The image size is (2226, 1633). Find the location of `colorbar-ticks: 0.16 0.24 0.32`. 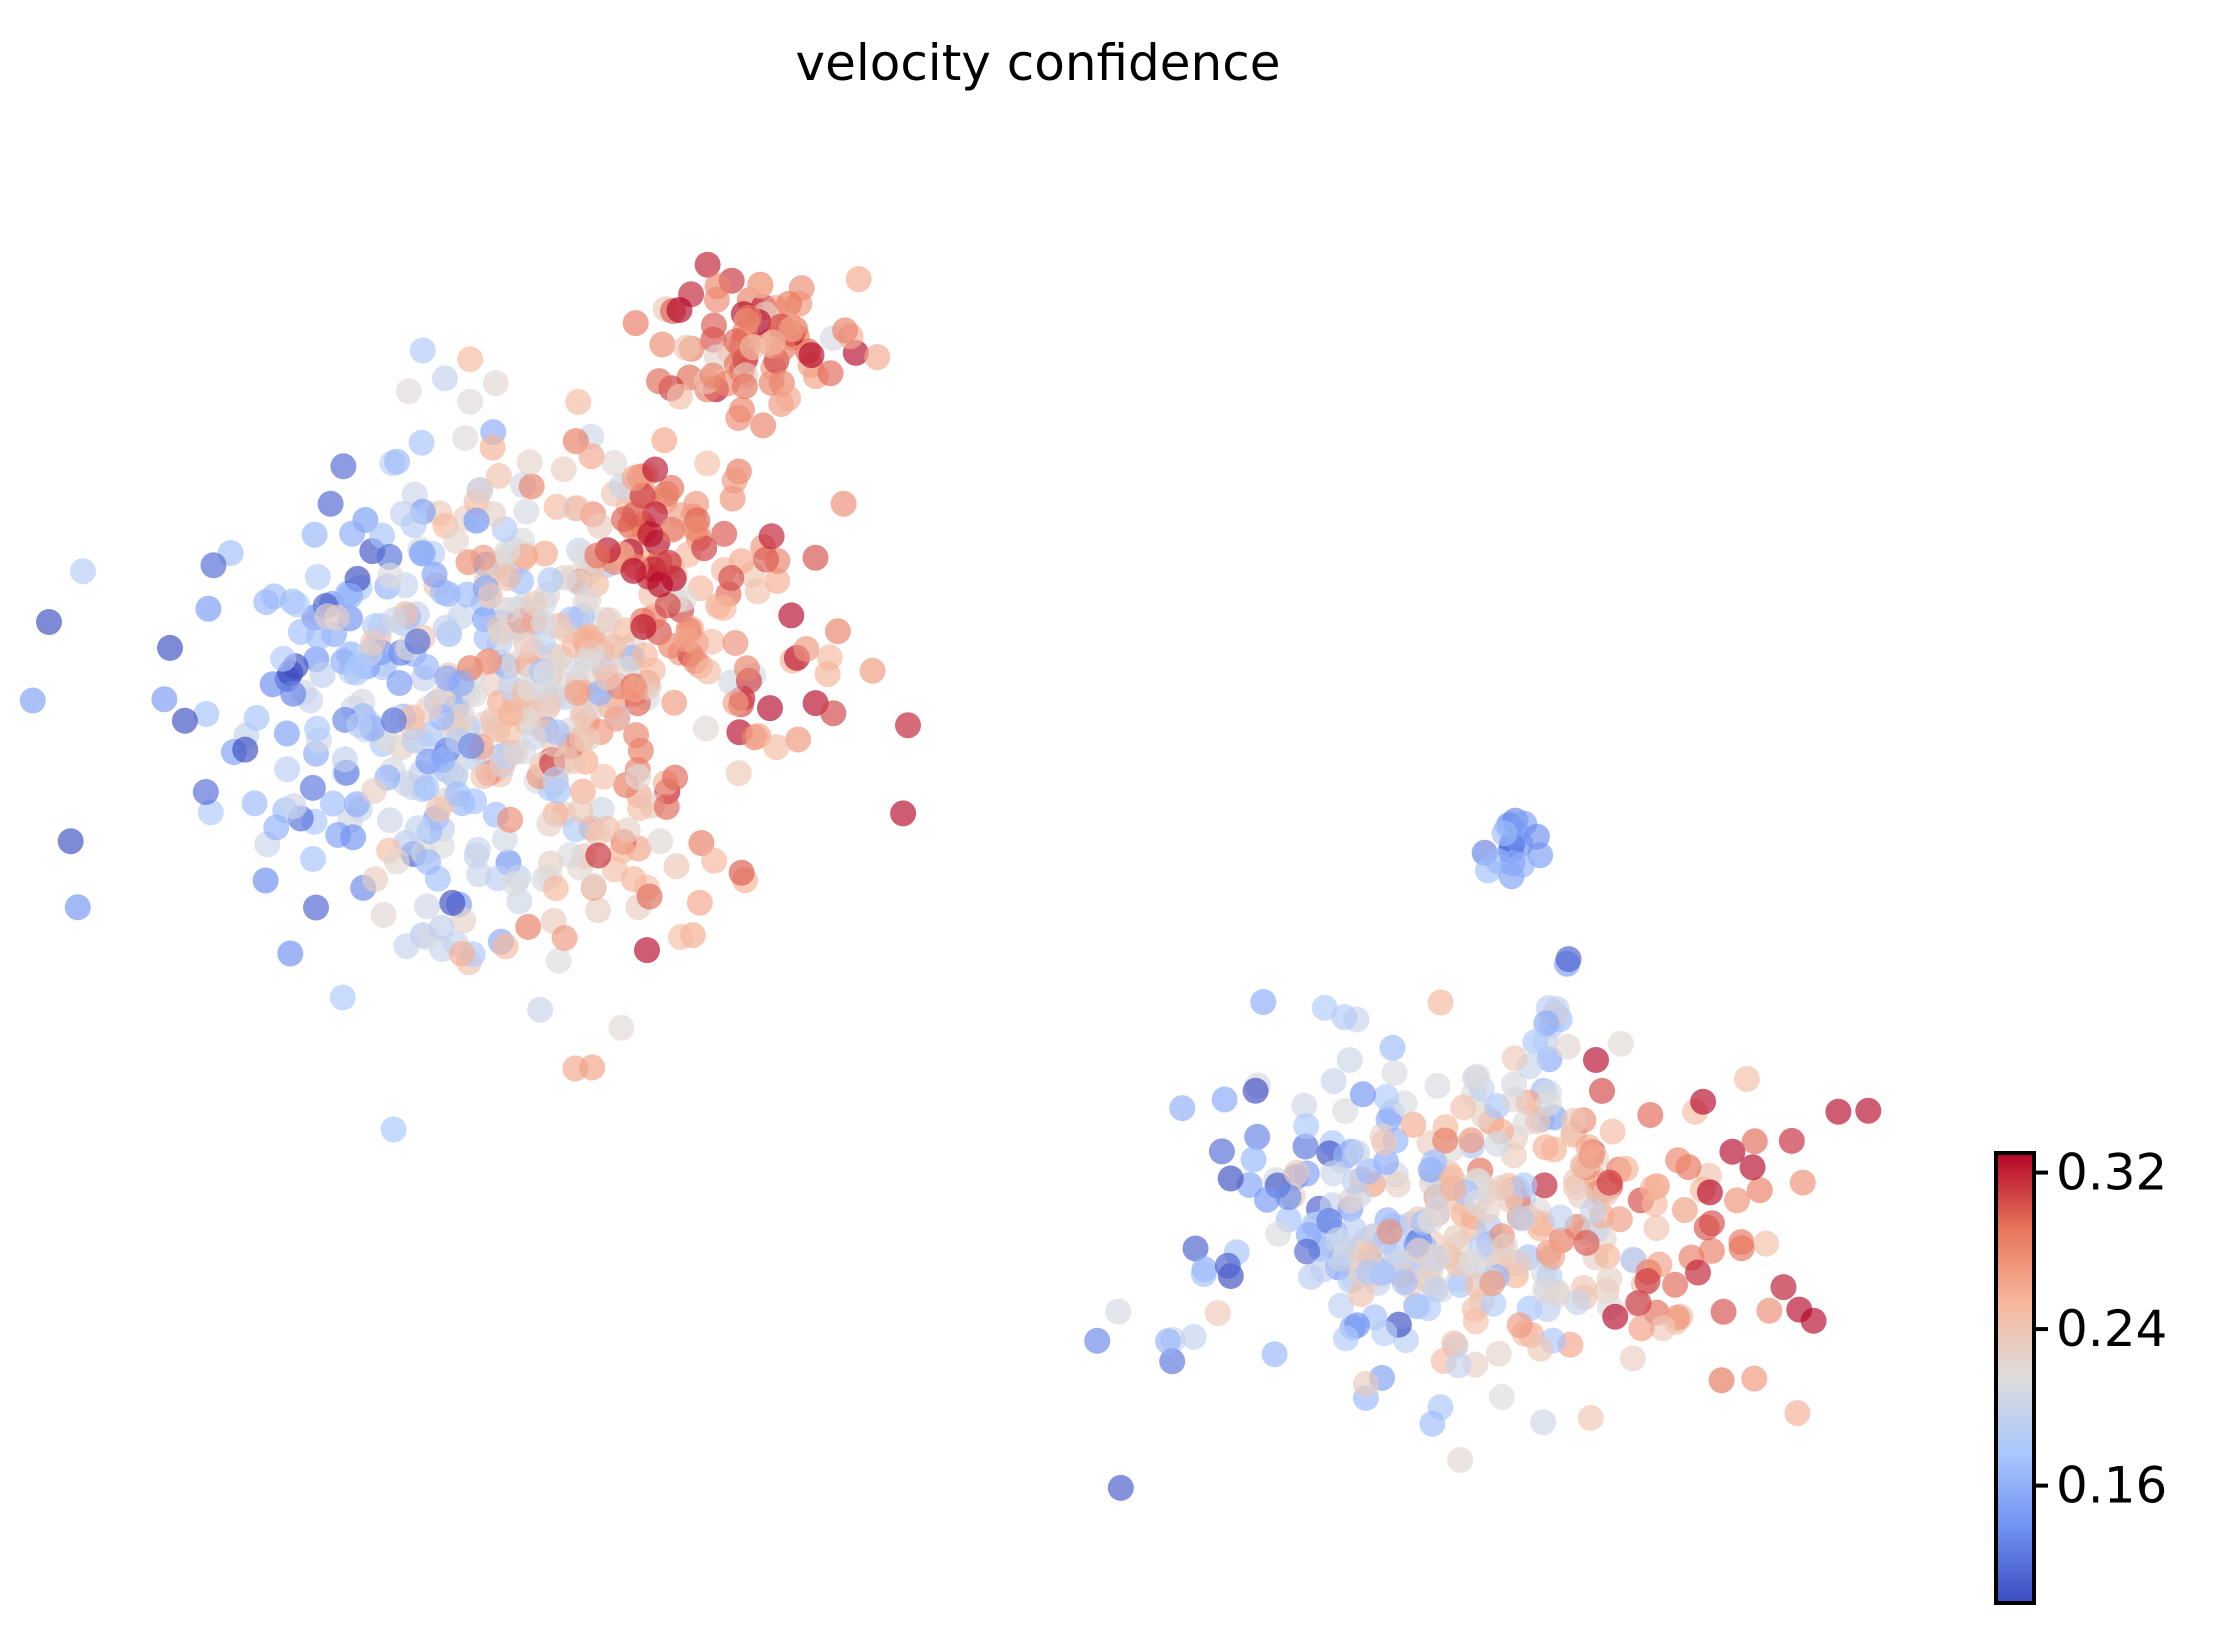

colorbar-ticks: 0.16 0.24 0.32 is located at coordinates (2100, 1329).